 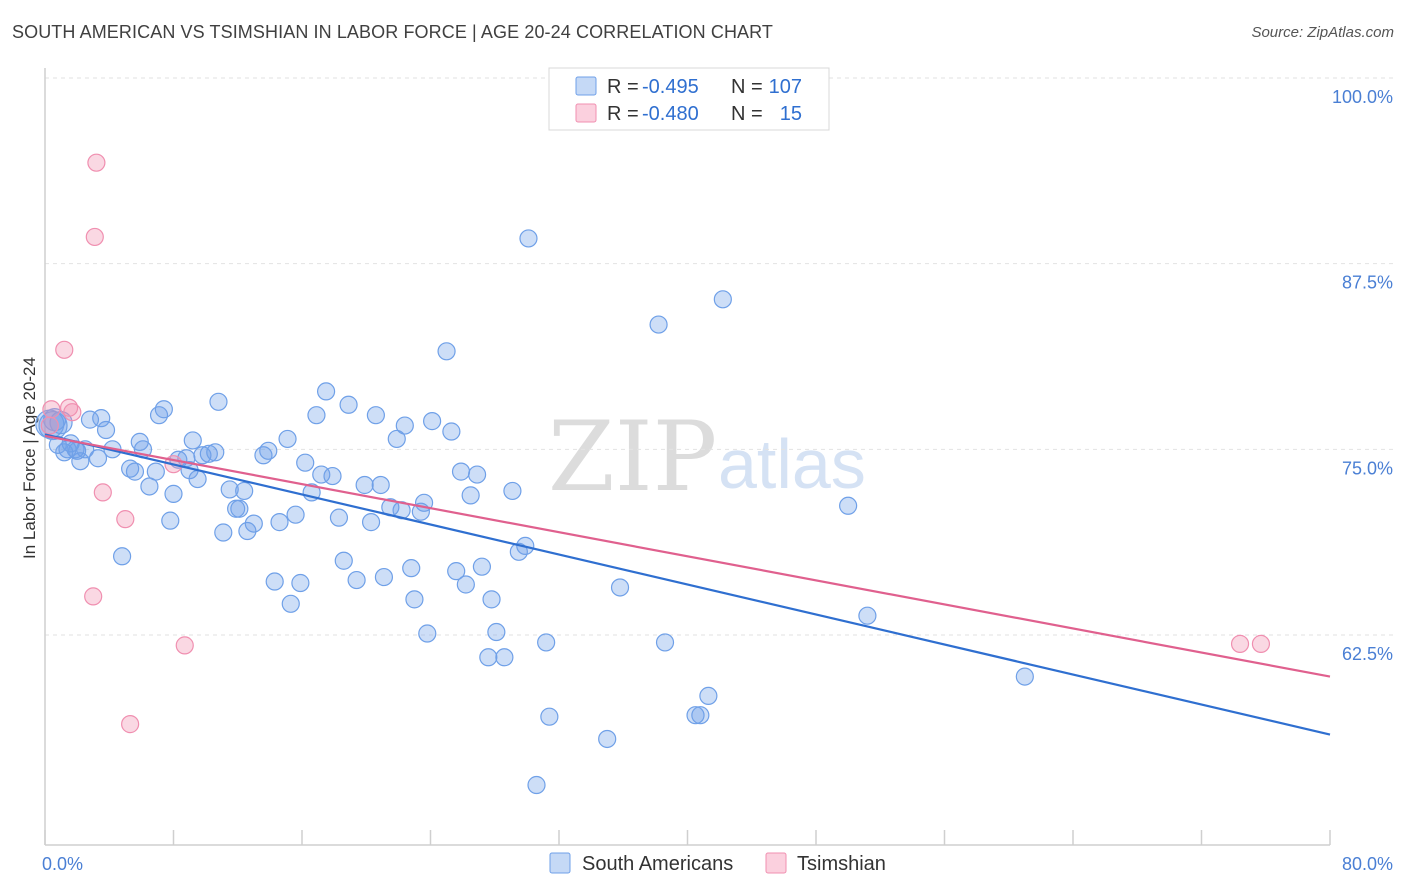 I want to click on watermark-zip: ZIP, so click(x=632, y=457).